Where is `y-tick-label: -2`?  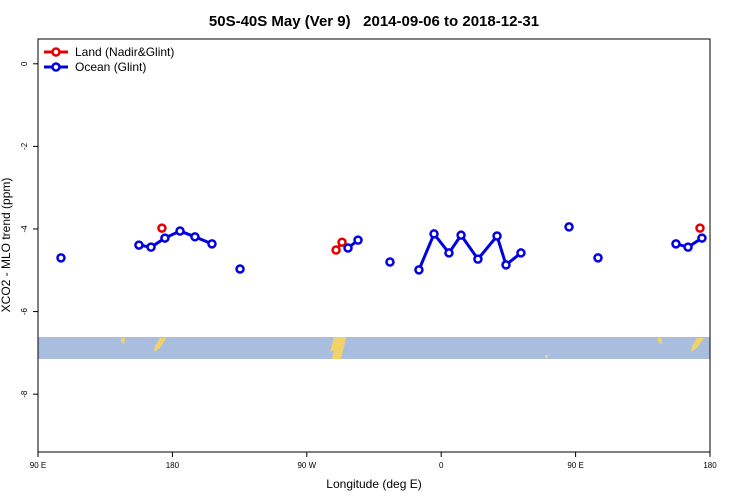 y-tick-label: -2 is located at coordinates (24, 146).